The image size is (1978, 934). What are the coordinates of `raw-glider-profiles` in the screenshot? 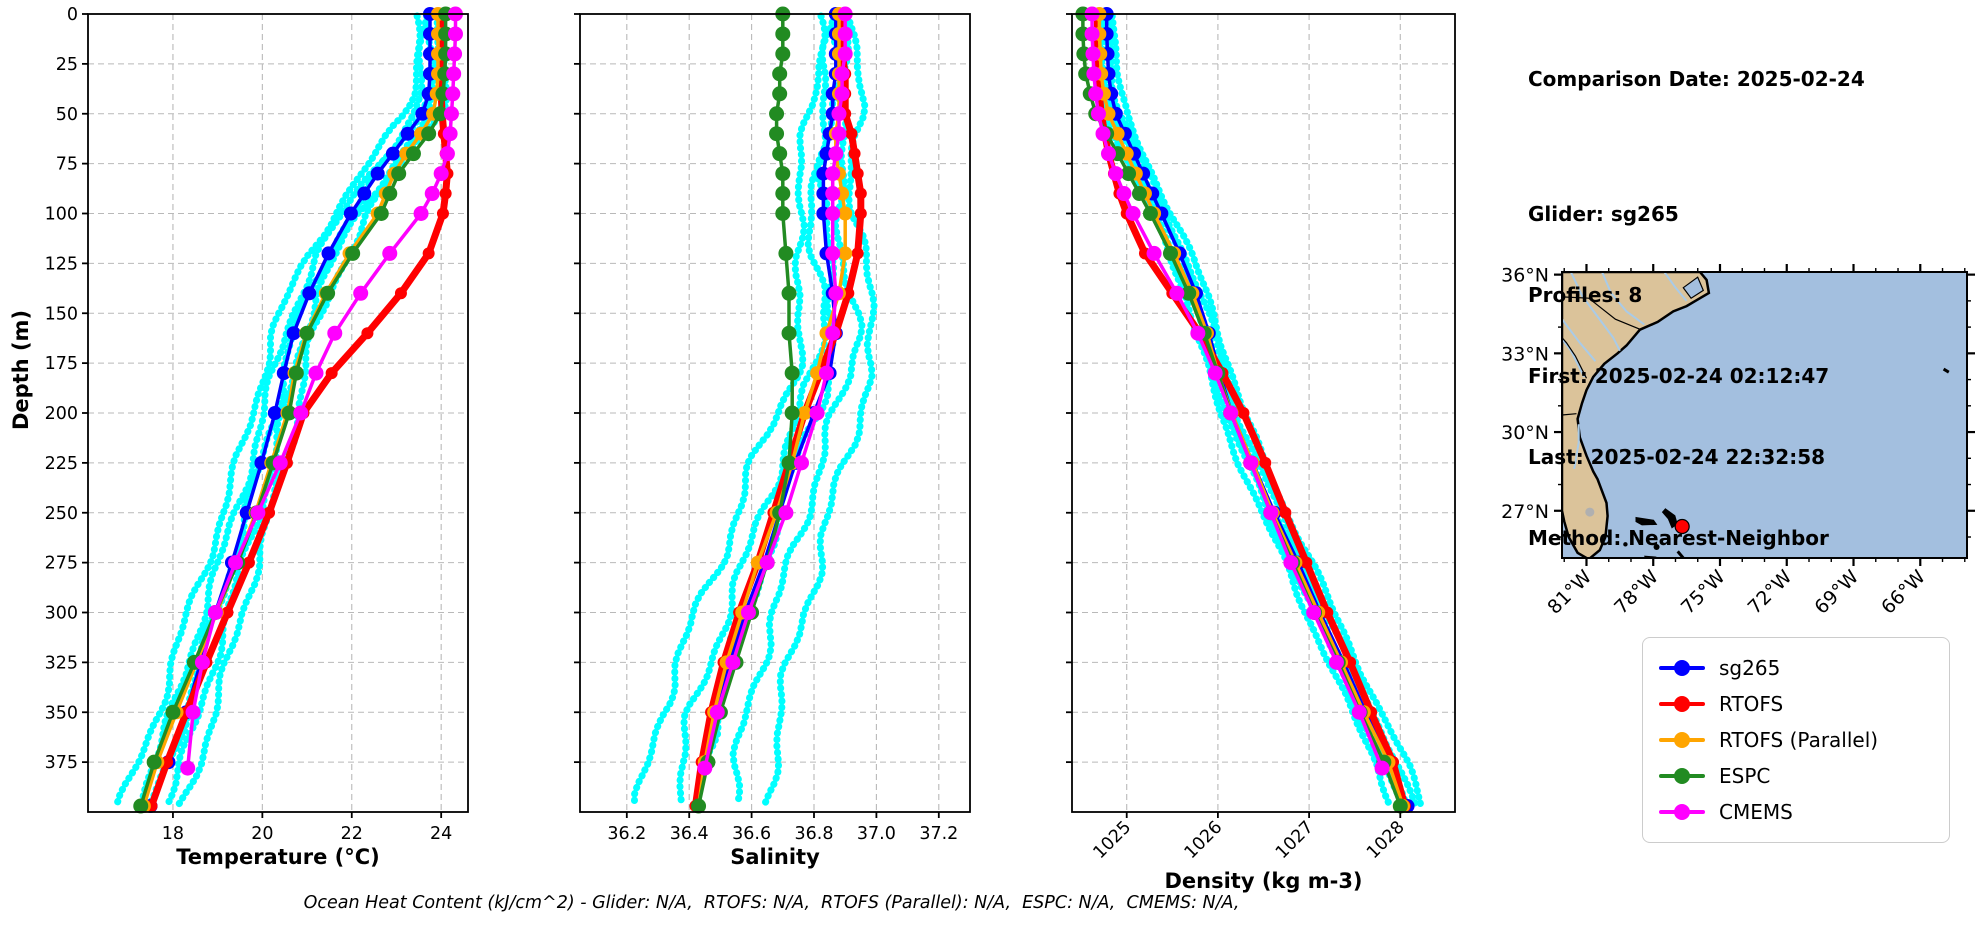 It's located at (1259, 410).